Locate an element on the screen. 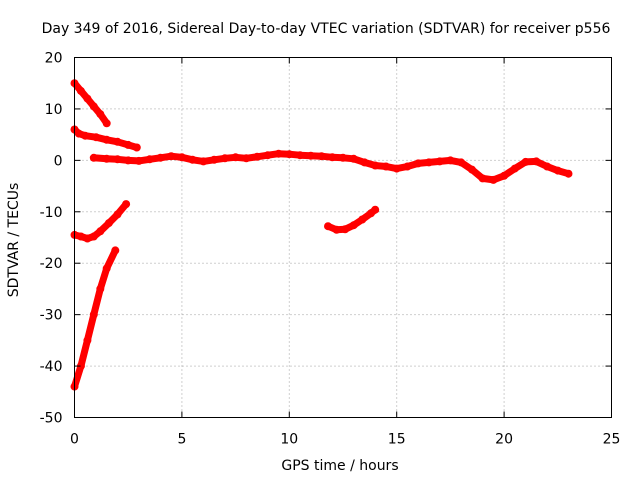 The image size is (640, 480). x-tick-label: 10 is located at coordinates (289, 440).